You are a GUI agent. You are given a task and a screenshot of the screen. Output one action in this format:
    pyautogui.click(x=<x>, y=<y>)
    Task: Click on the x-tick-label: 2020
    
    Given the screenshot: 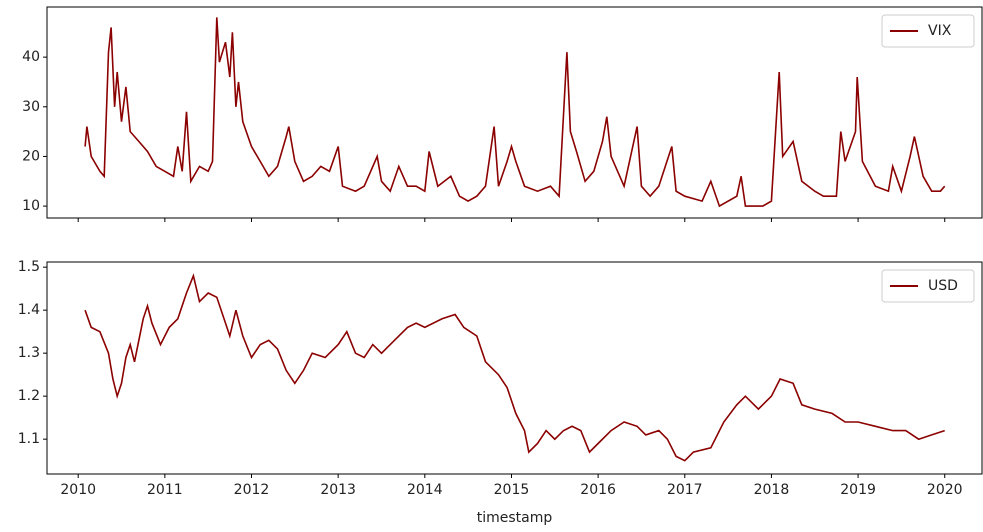 What is the action you would take?
    pyautogui.click(x=945, y=490)
    